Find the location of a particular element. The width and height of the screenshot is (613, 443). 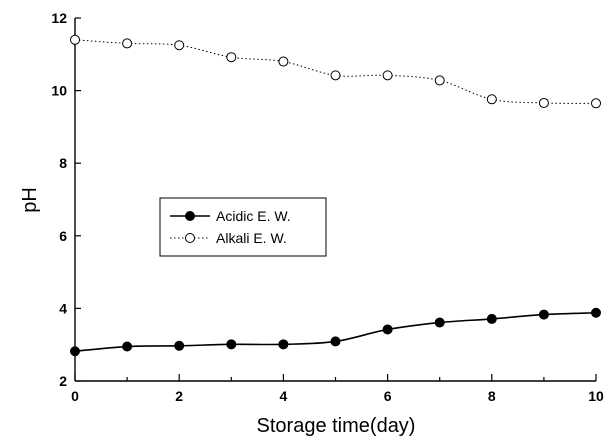

x-tick-label: 10 is located at coordinates (596, 396).